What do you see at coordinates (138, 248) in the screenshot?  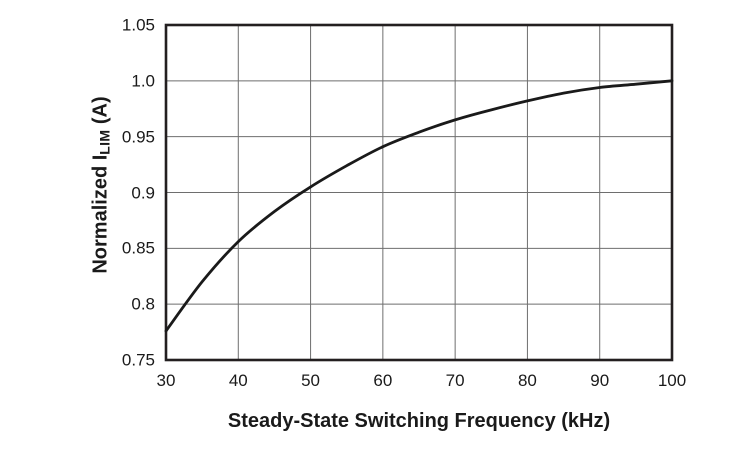 I see `y-tick-label-0.85: 0.85` at bounding box center [138, 248].